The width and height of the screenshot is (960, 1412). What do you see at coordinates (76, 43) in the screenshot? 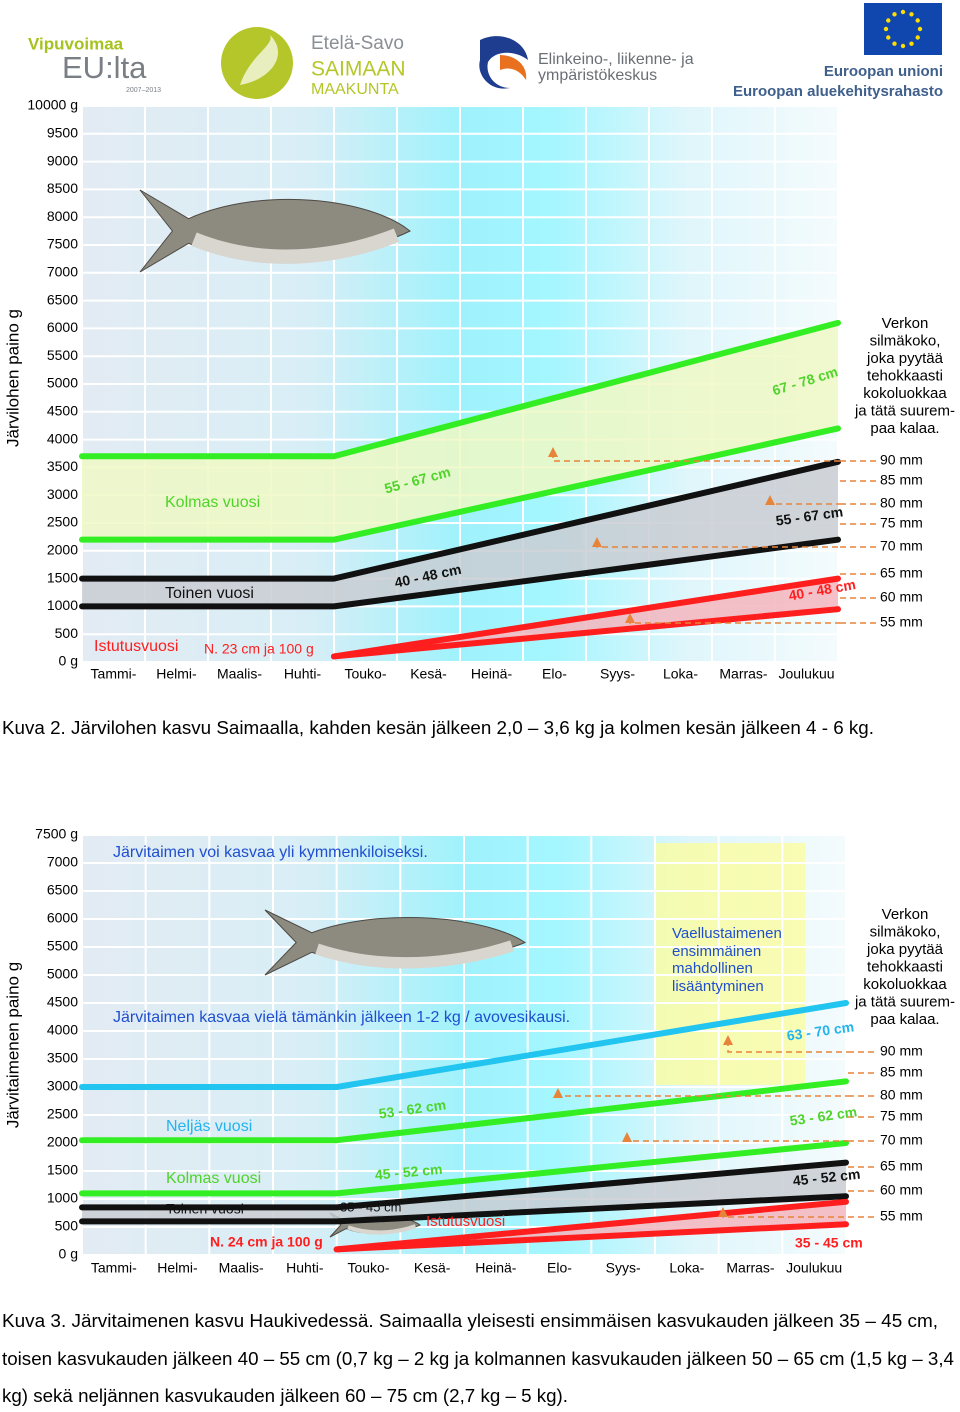
I see `logo-text: Vipuvoimaa` at bounding box center [76, 43].